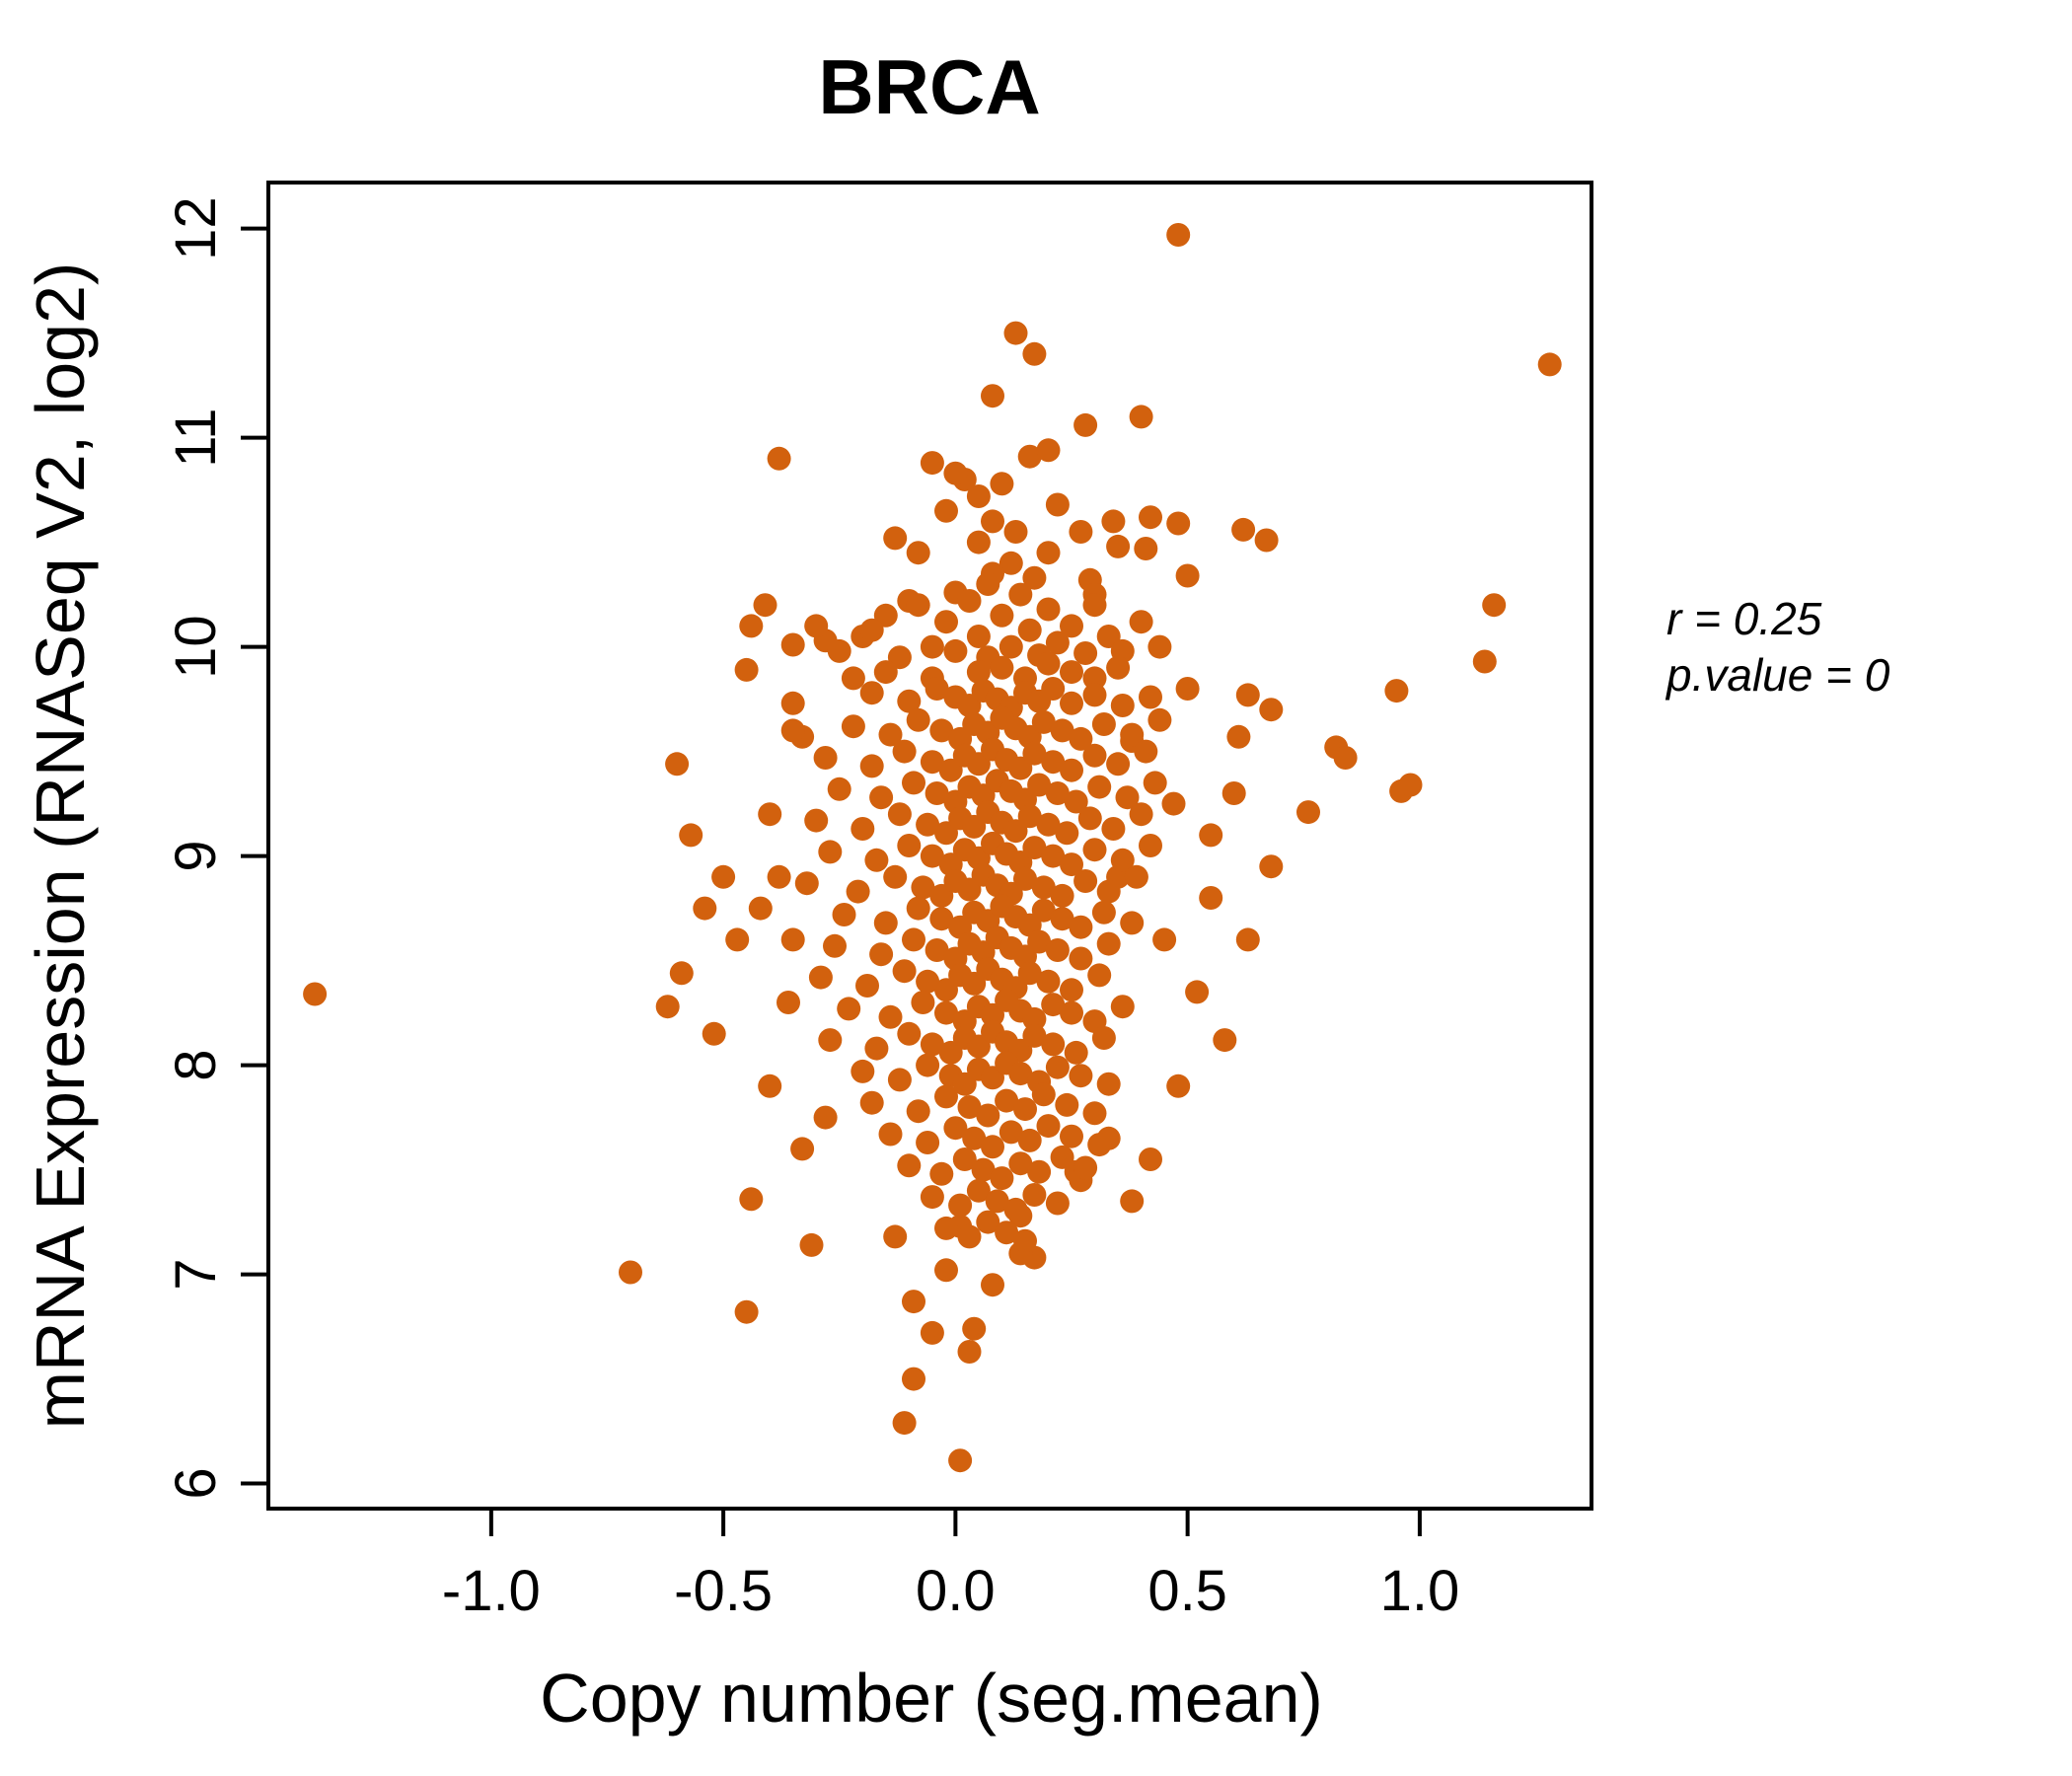 Image resolution: width=2072 pixels, height=1776 pixels. What do you see at coordinates (932, 1699) in the screenshot?
I see `x-axis-title: Copy number (seg.mean)` at bounding box center [932, 1699].